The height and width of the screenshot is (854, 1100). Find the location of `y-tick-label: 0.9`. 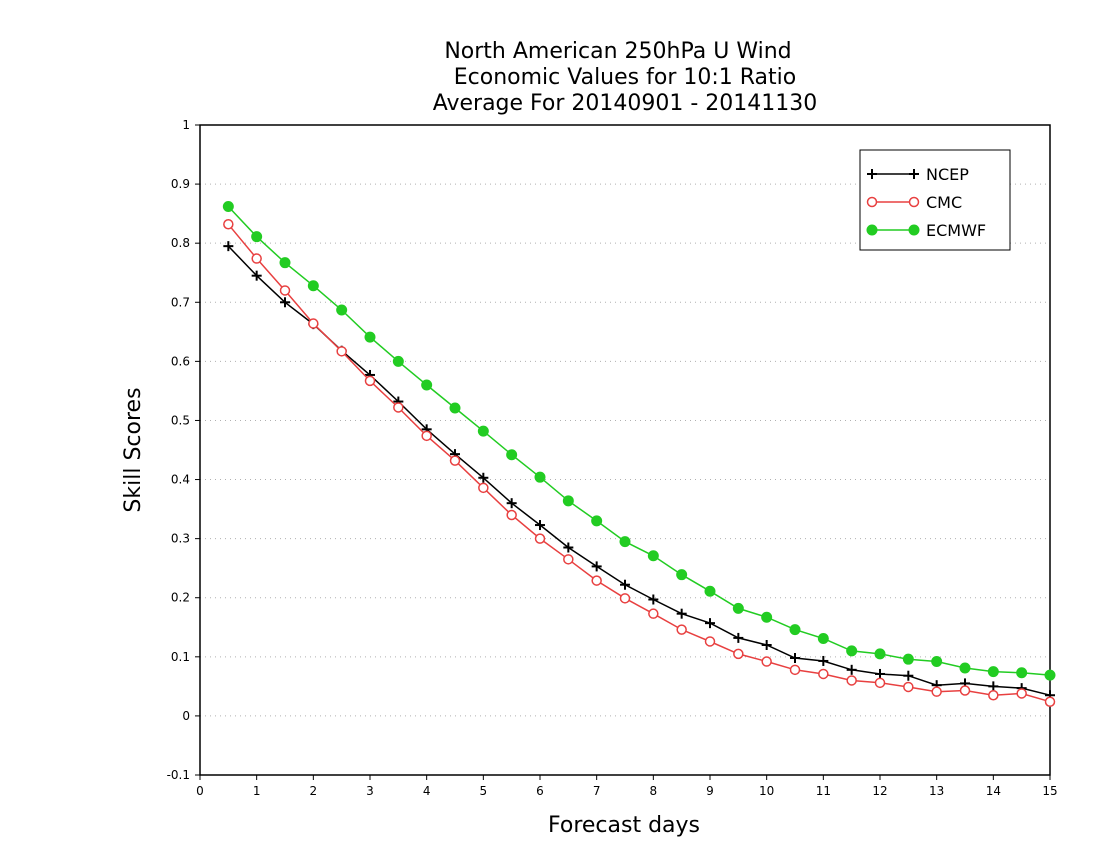

y-tick-label: 0.9 is located at coordinates (180, 184).